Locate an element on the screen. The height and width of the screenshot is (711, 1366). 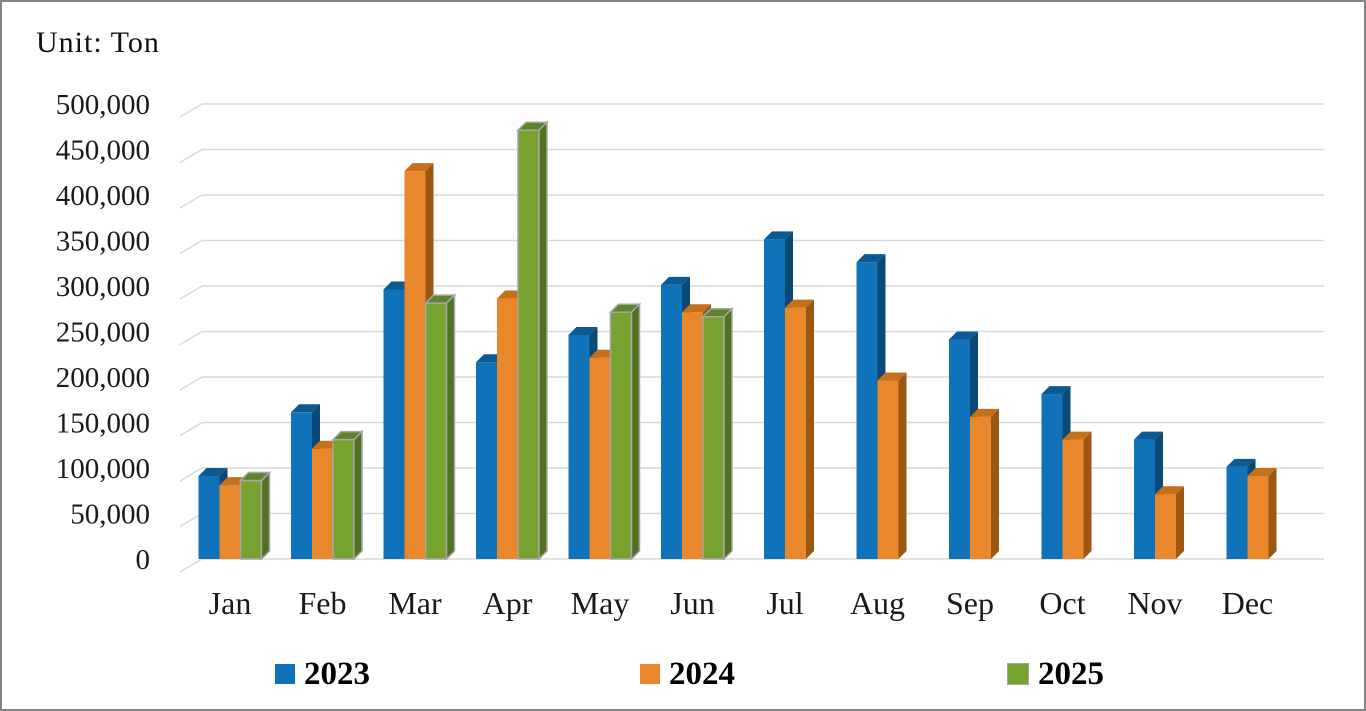
legend-swatch-2025 is located at coordinates (1018, 674).